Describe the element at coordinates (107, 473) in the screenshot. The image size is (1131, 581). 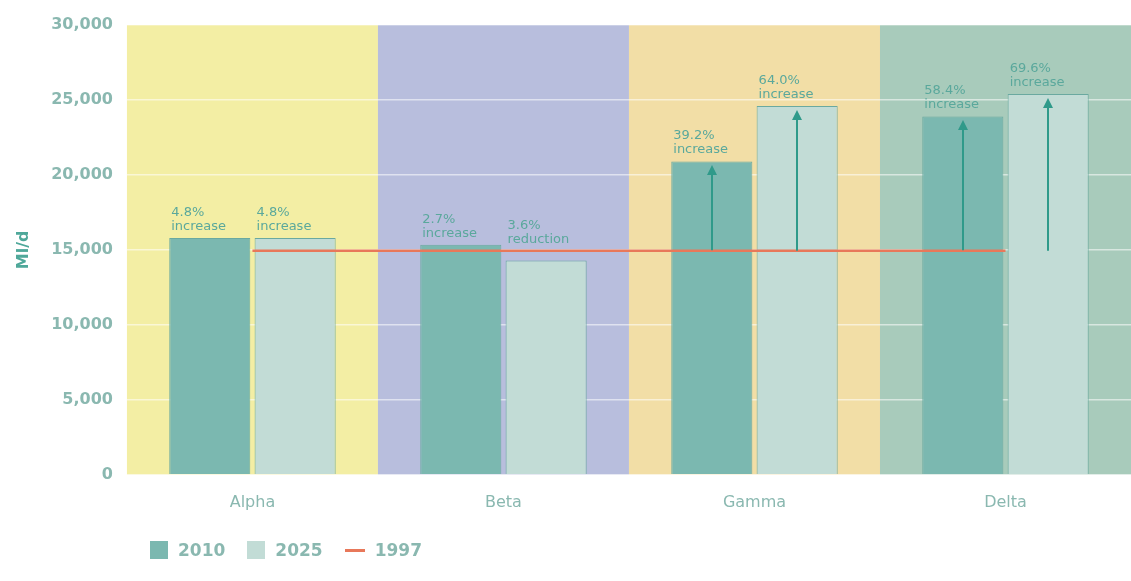
I see `y-tick-label: 0` at that location.